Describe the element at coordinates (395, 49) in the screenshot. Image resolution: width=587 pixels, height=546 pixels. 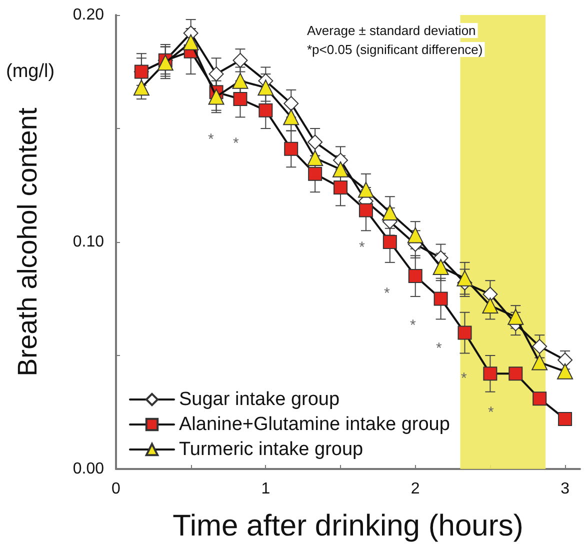
I see `annotation: *p<0.05 (significant difference)` at that location.